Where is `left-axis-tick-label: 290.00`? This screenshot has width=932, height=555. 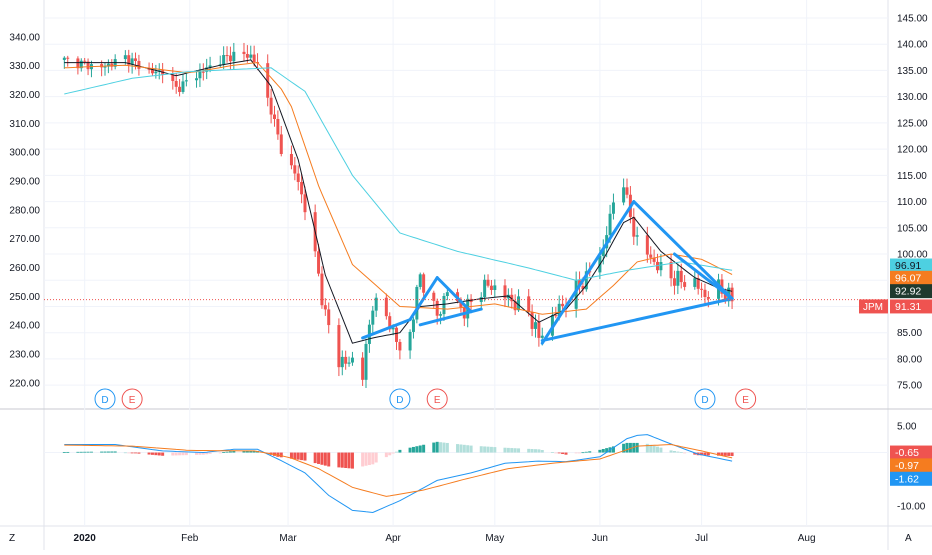 left-axis-tick-label: 290.00 is located at coordinates (24, 181).